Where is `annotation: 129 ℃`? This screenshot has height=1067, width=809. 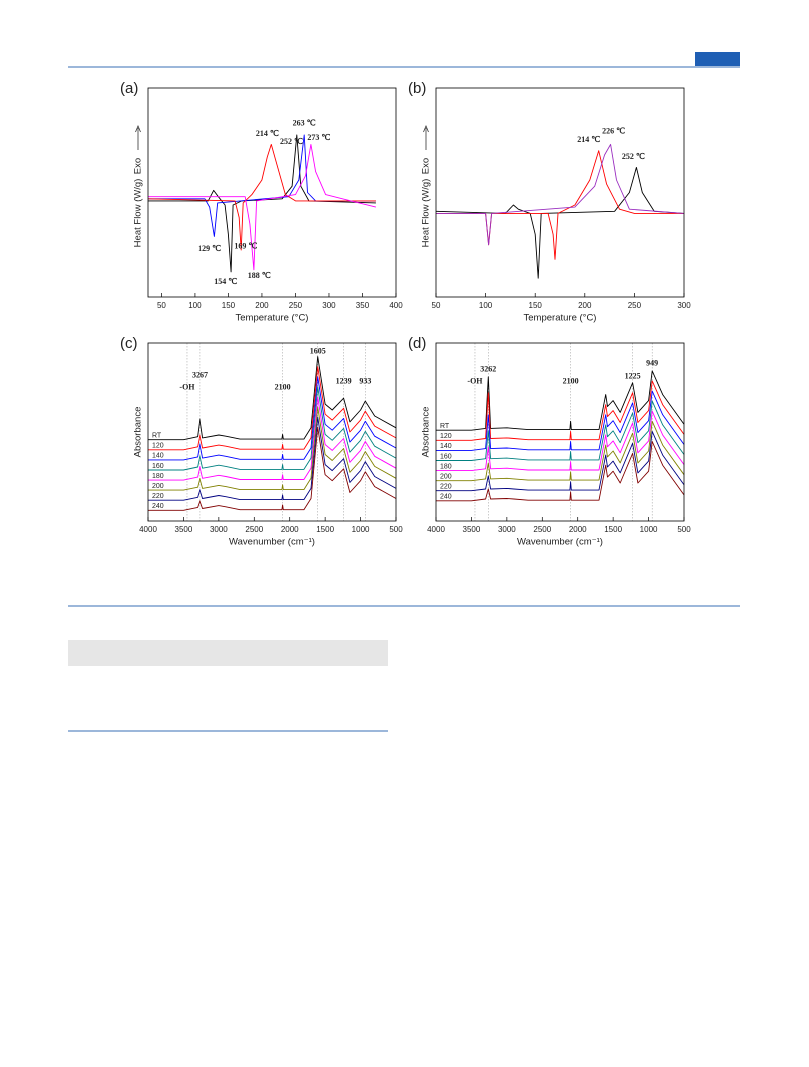
annotation: 129 ℃ is located at coordinates (209, 248).